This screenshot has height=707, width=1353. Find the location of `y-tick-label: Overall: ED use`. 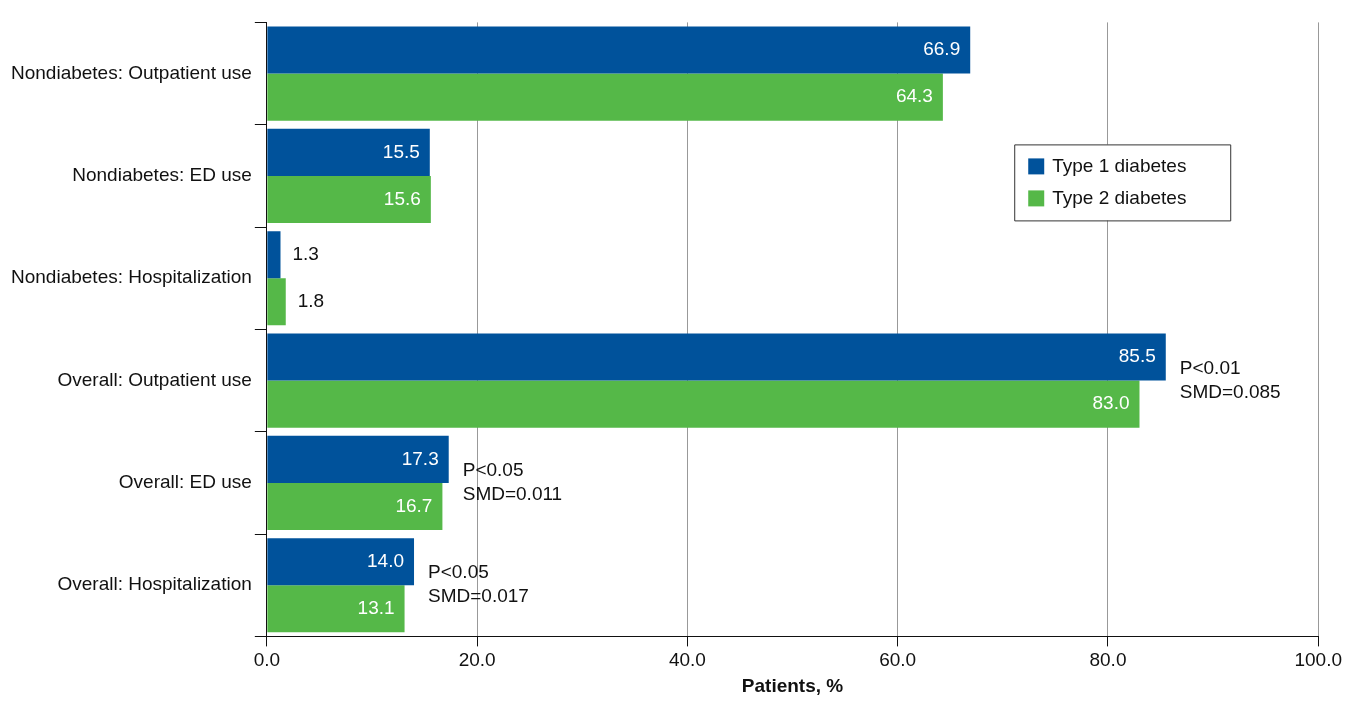

y-tick-label: Overall: ED use is located at coordinates (185, 482).